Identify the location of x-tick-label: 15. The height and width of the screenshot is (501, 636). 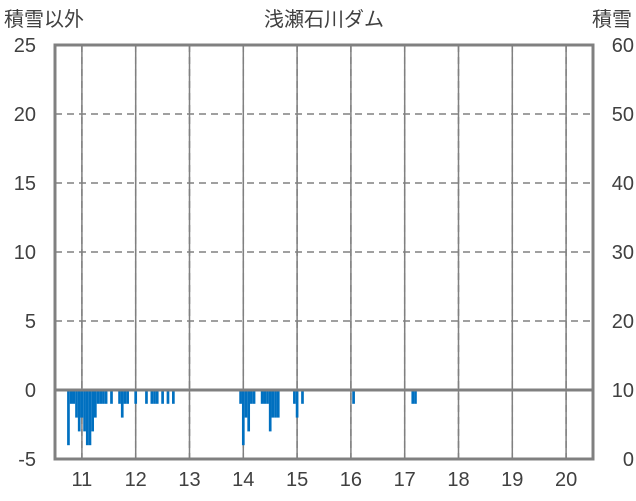
(297, 480).